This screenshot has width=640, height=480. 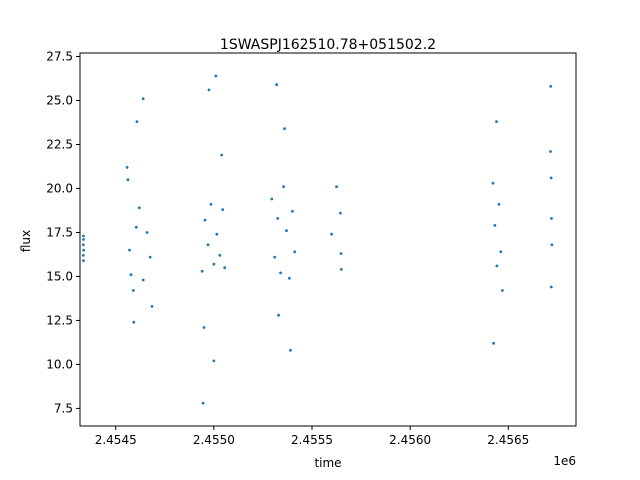 I want to click on y-tick-label: 25.0, so click(x=59, y=101).